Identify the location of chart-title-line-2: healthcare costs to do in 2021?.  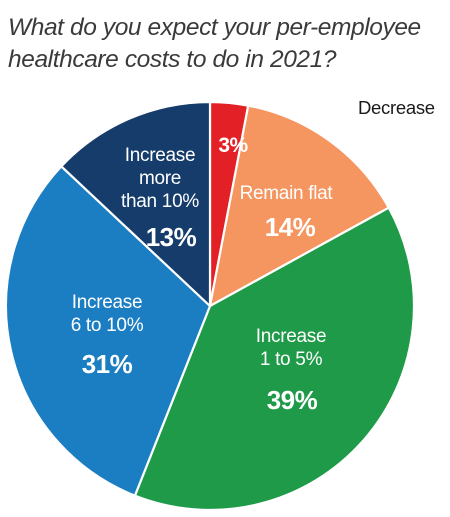
(172, 59).